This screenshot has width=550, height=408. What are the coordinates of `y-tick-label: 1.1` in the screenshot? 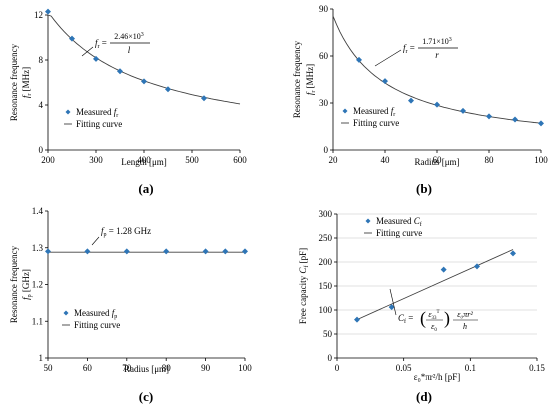 It's located at (37, 321).